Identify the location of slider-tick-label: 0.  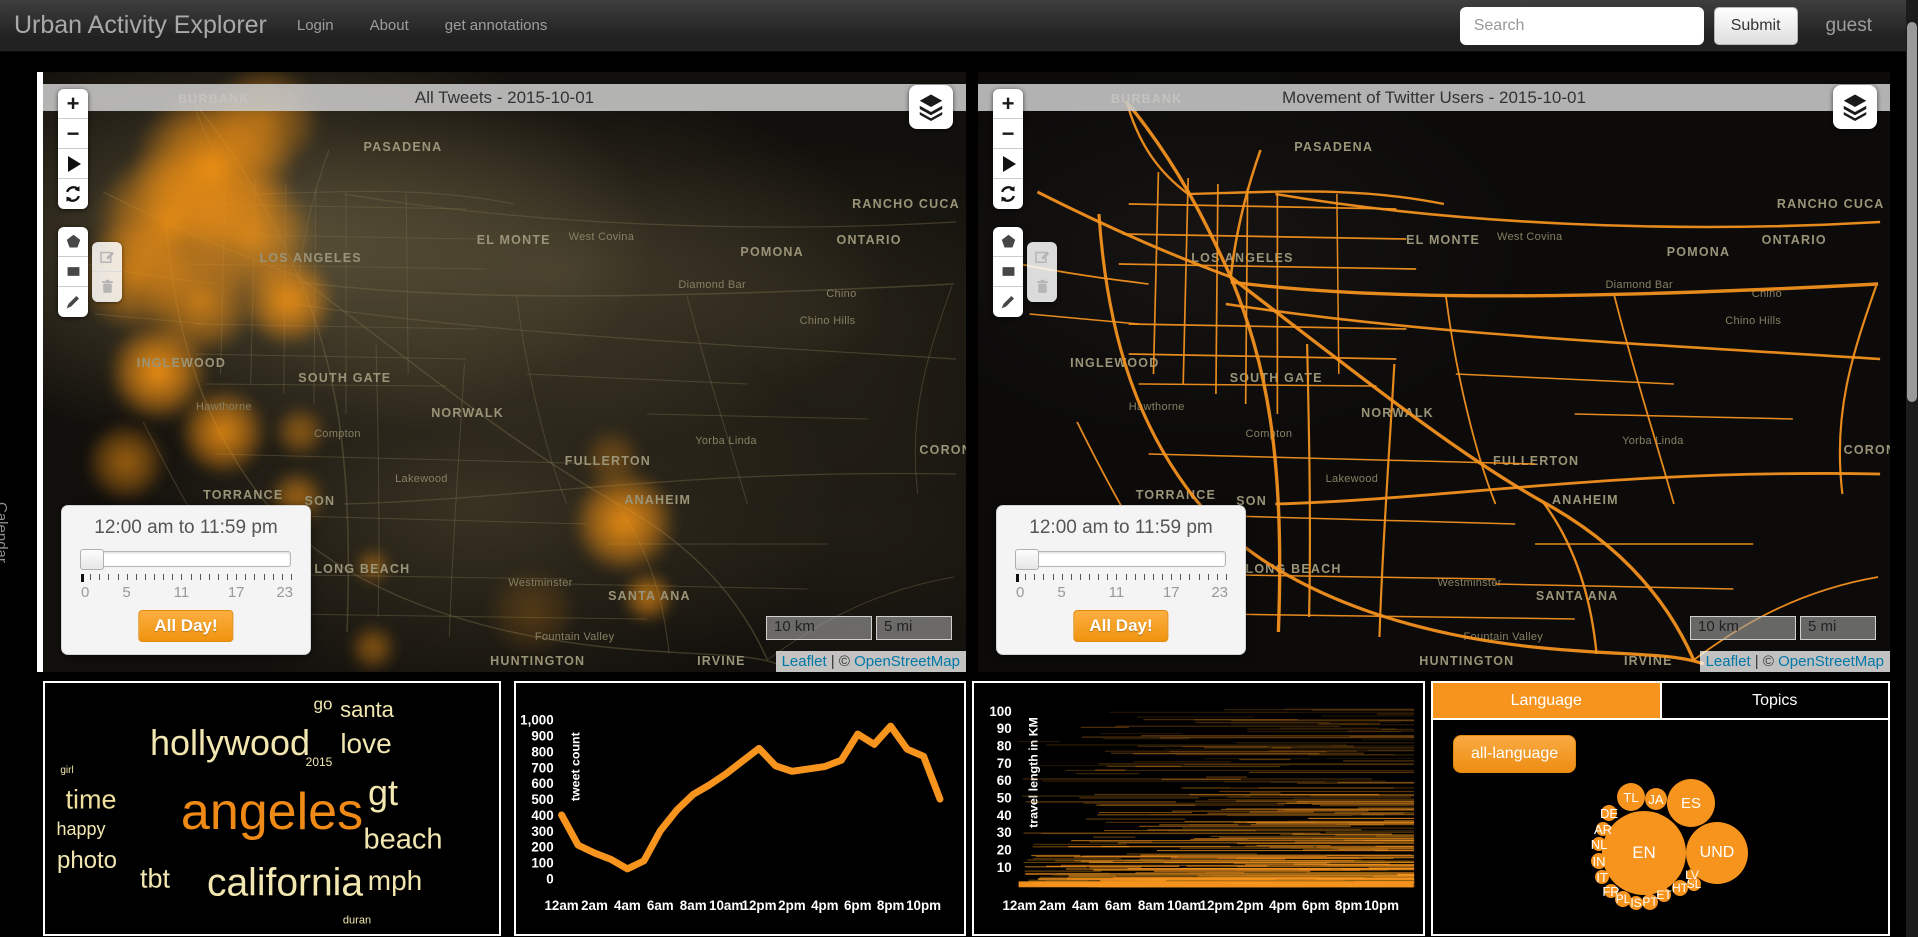
(85, 592).